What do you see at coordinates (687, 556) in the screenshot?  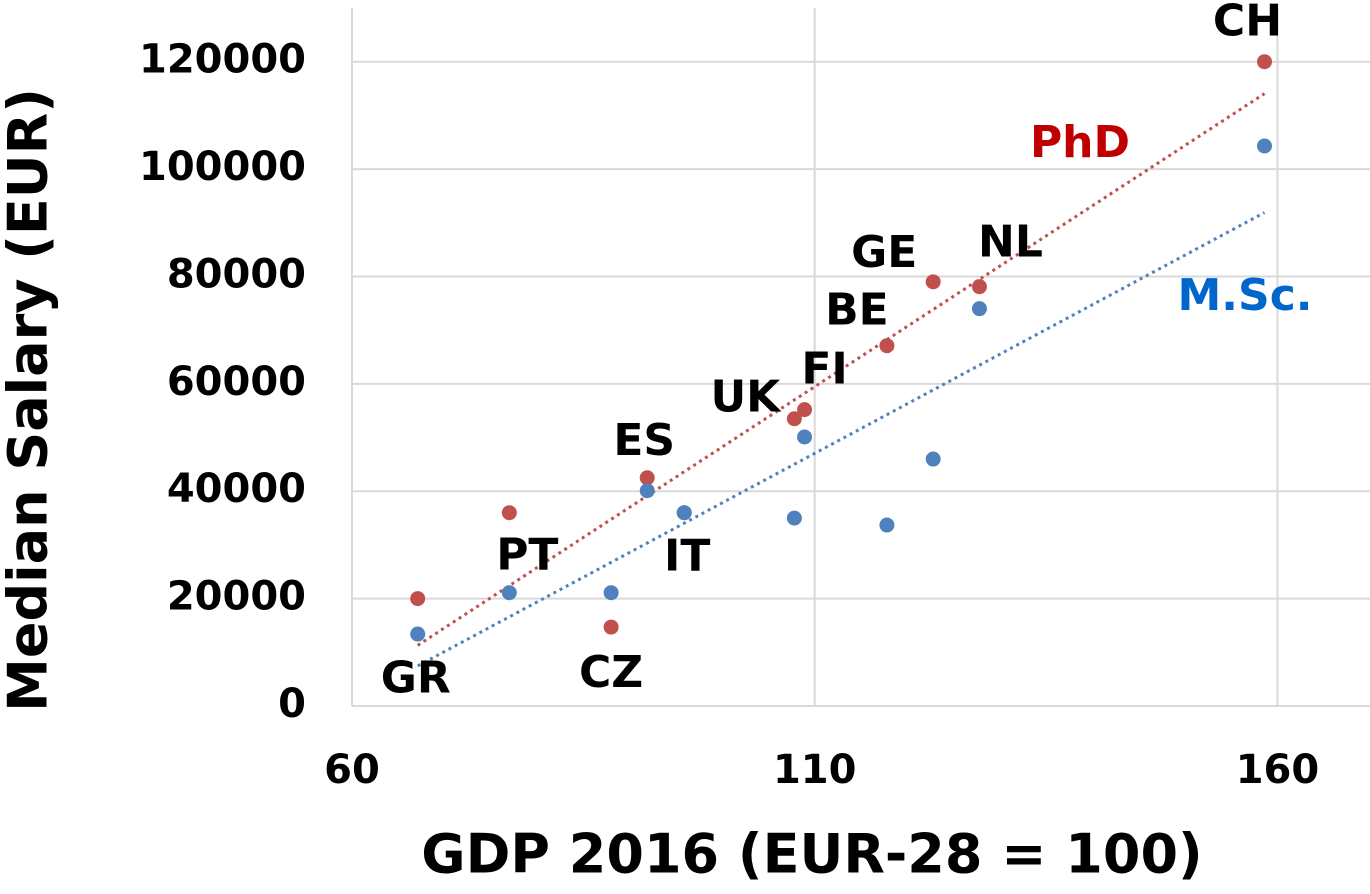 I see `point-label: IT` at bounding box center [687, 556].